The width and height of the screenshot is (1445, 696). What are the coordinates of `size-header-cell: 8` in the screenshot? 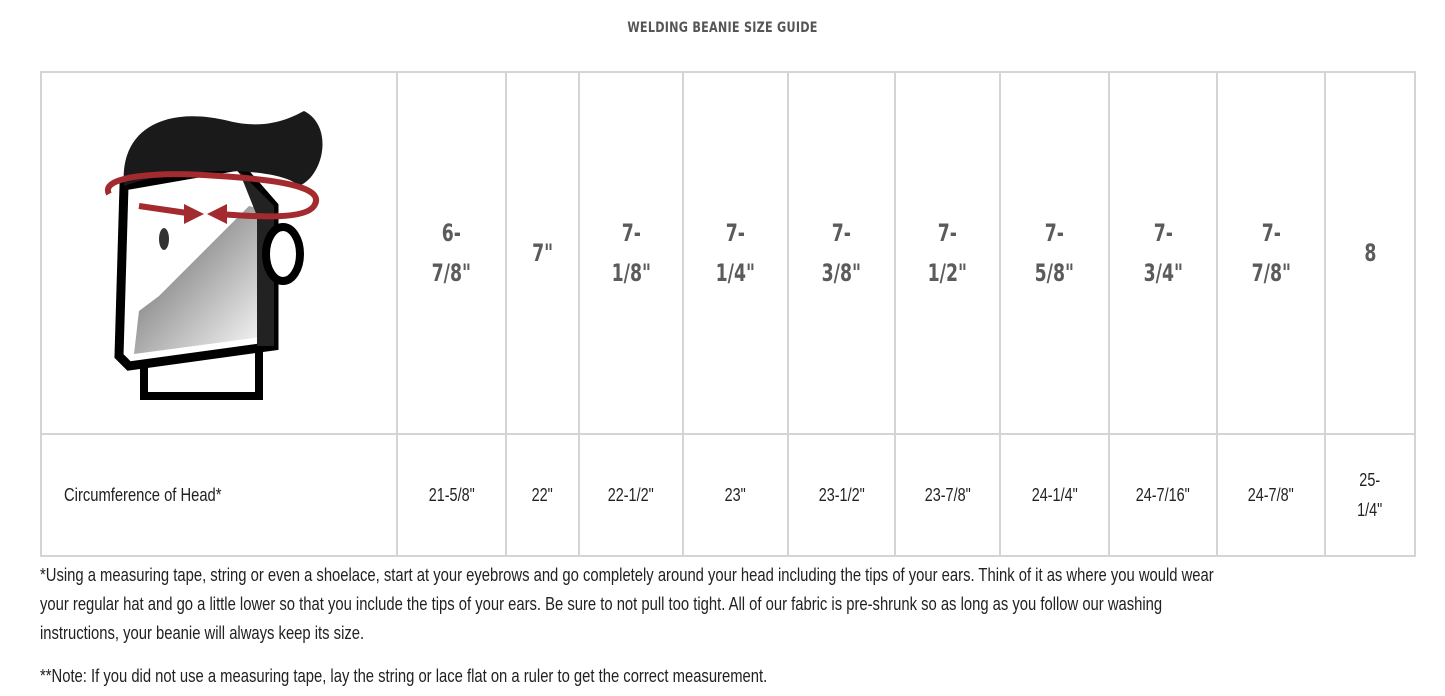 It's located at (1370, 253).